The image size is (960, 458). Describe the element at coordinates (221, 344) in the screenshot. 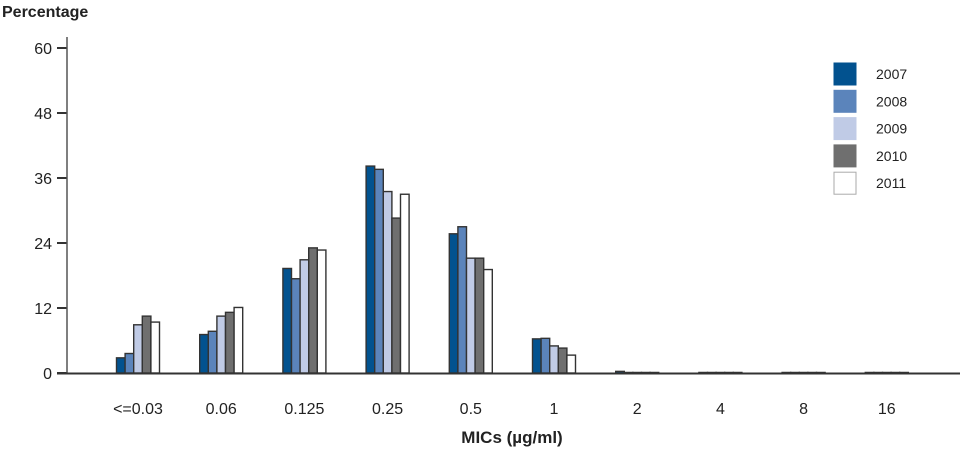

I see `bar-2009-0.06` at that location.